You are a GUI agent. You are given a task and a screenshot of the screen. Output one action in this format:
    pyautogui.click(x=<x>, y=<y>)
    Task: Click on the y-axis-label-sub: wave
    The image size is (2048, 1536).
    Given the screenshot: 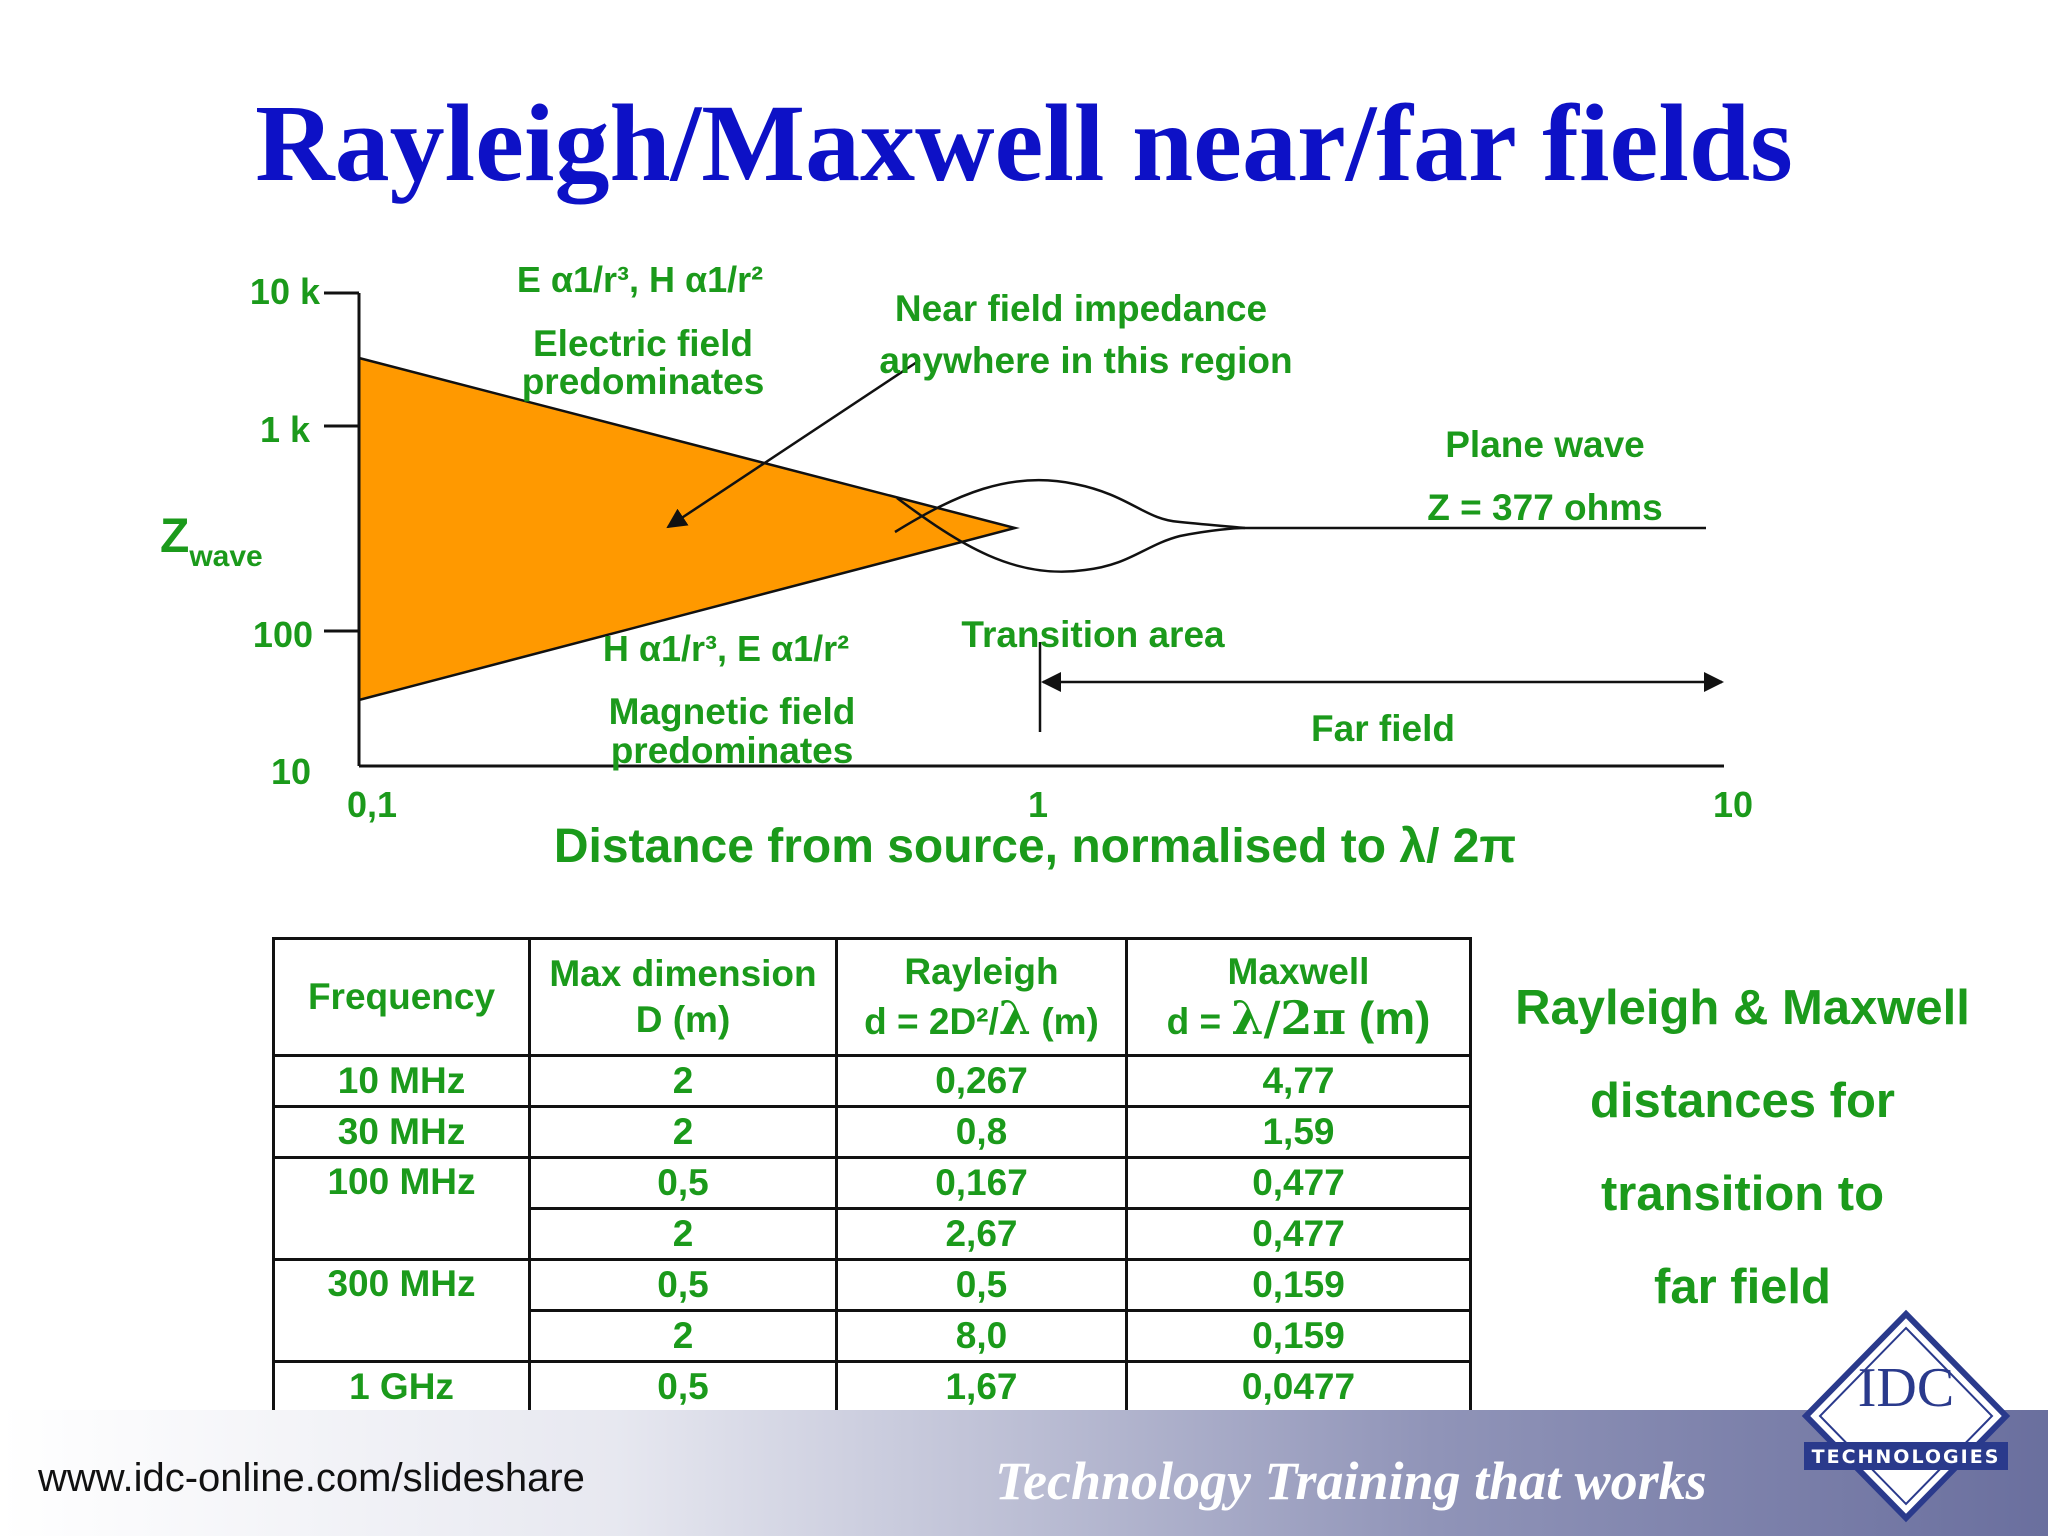 What is the action you would take?
    pyautogui.click(x=225, y=556)
    